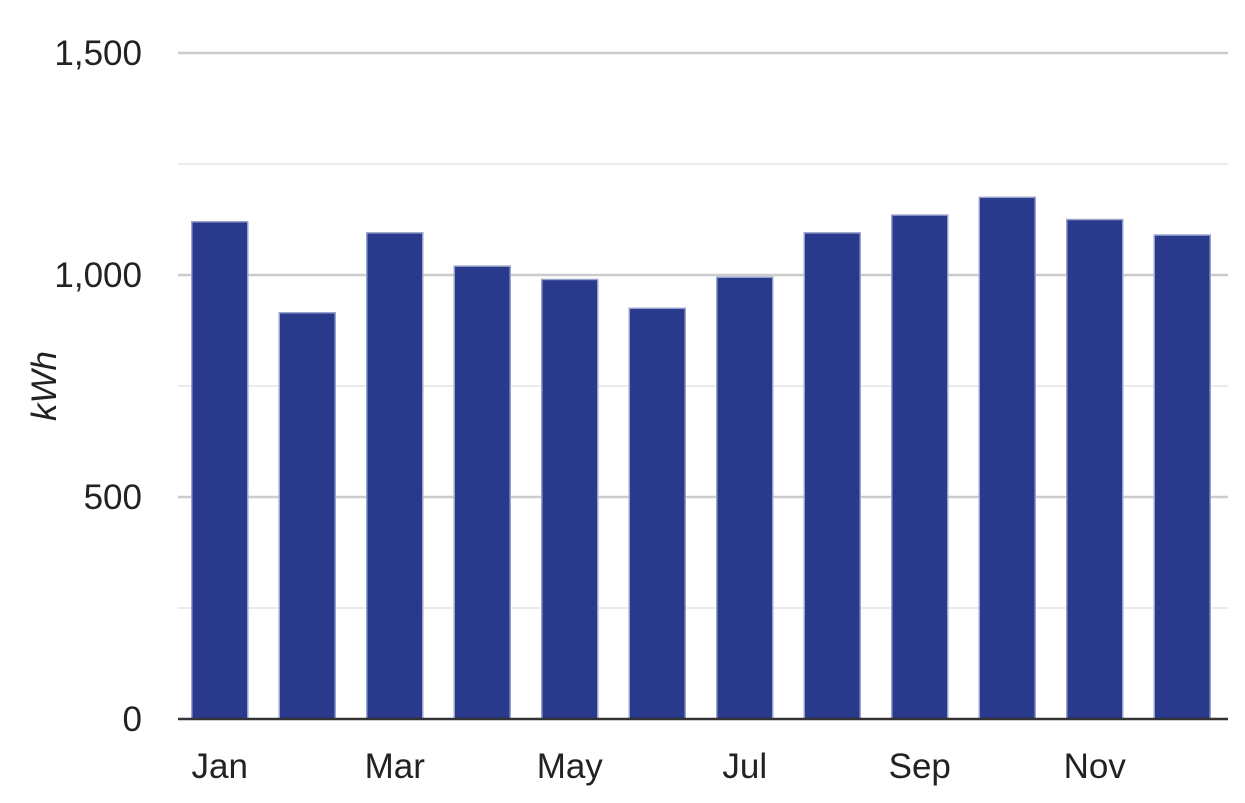 This screenshot has width=1245, height=803. Describe the element at coordinates (570, 499) in the screenshot. I see `bar-may` at that location.